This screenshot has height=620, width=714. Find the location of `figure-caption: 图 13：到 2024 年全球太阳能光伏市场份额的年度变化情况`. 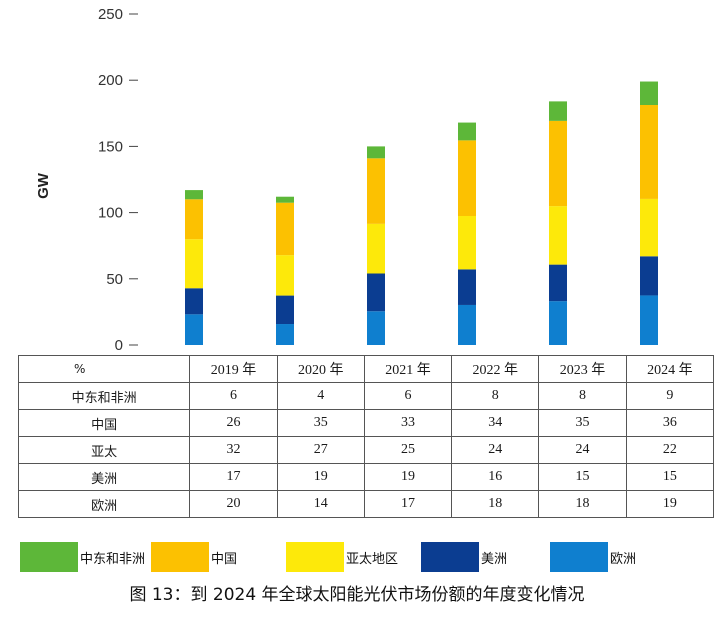

figure-caption: 图 13：到 2024 年全球太阳能光伏市场份额的年度变化情况 is located at coordinates (357, 595).